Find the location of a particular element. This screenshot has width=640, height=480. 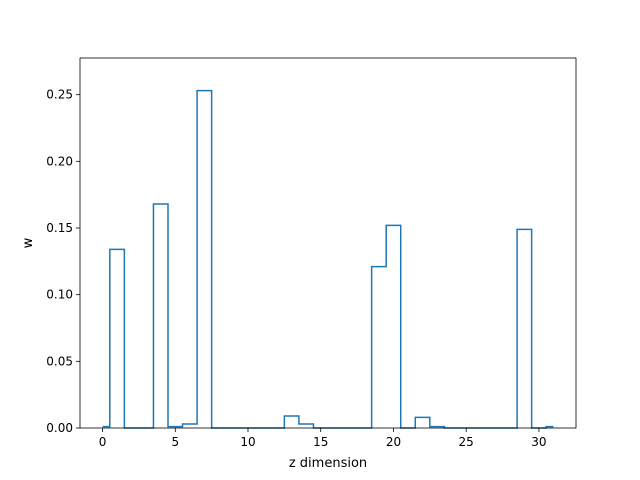

y-tick-label: 0.15 is located at coordinates (59, 228).